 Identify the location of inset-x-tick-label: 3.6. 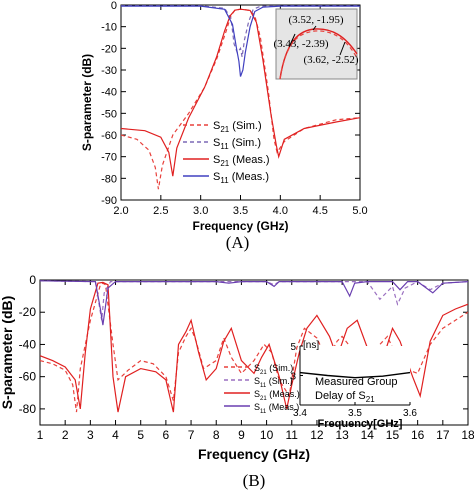
(410, 413).